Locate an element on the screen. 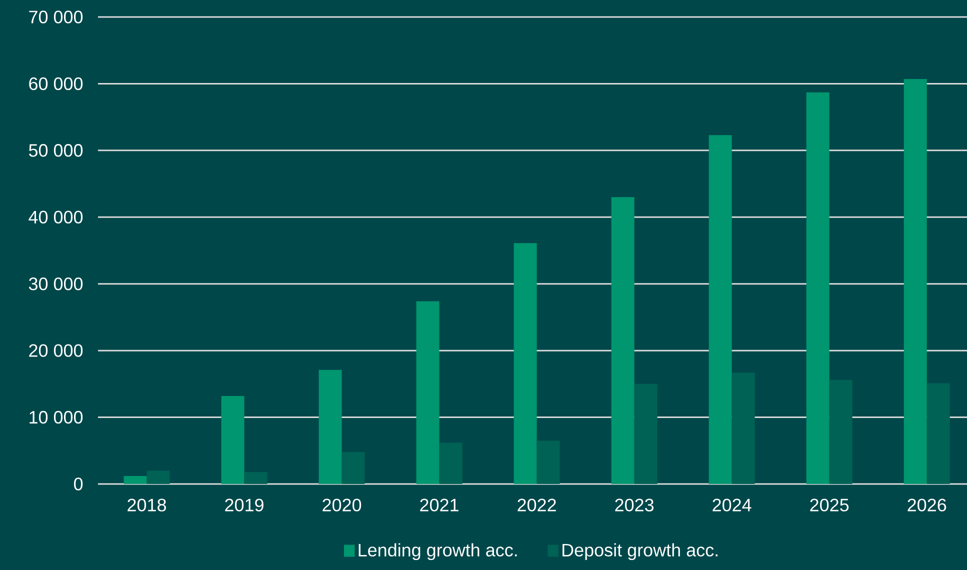 This screenshot has height=570, width=967. y-tick-label: 20 000 is located at coordinates (56, 350).